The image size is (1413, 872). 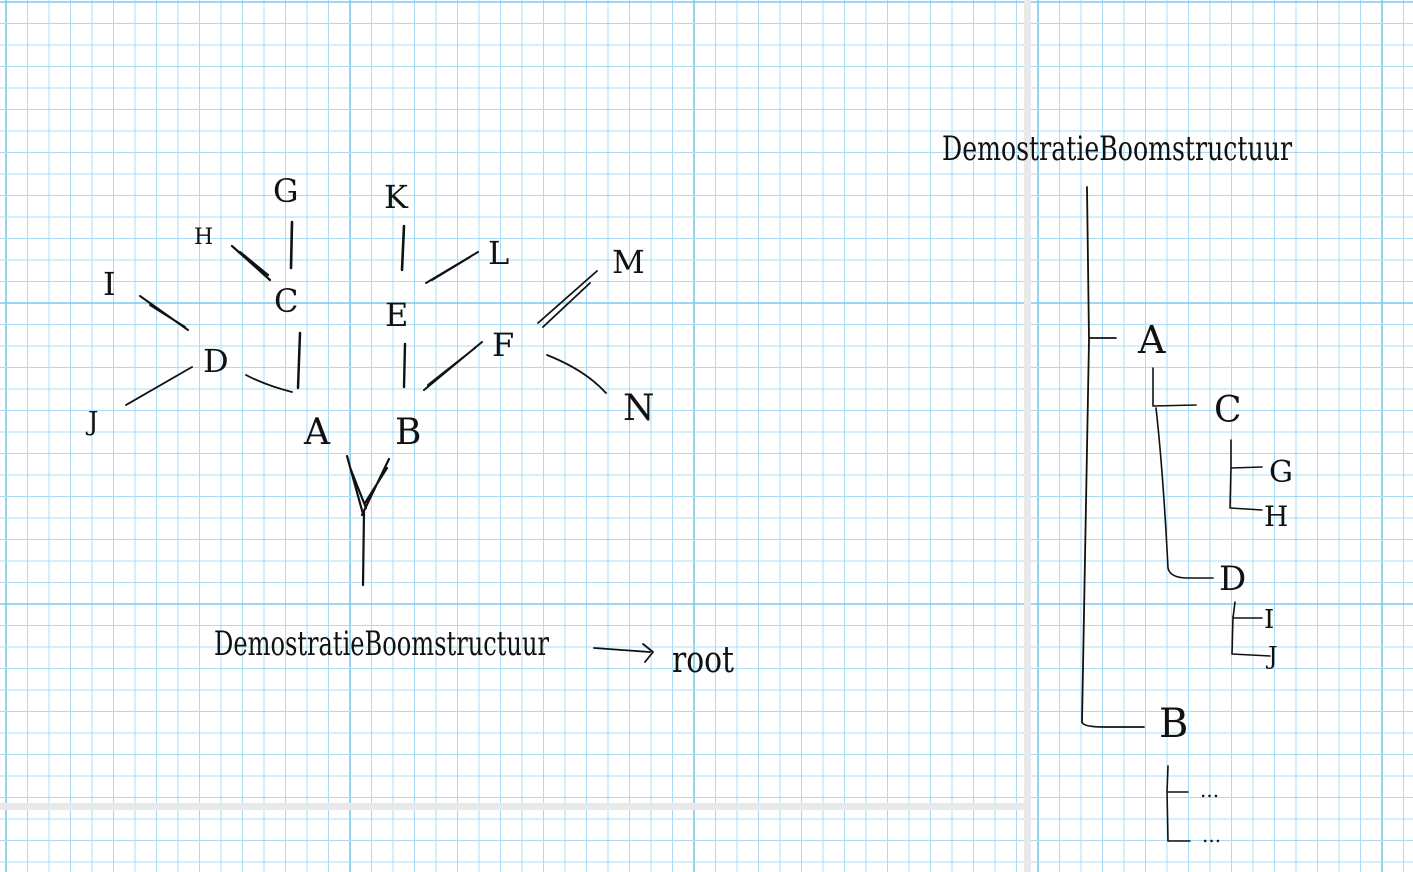 I want to click on outline-spine-a, so click(x=1183, y=473).